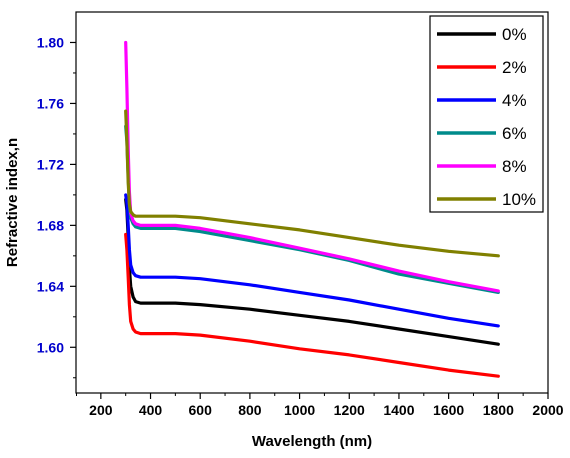 The image size is (570, 458). What do you see at coordinates (519, 199) in the screenshot?
I see `legend-label: 10%` at bounding box center [519, 199].